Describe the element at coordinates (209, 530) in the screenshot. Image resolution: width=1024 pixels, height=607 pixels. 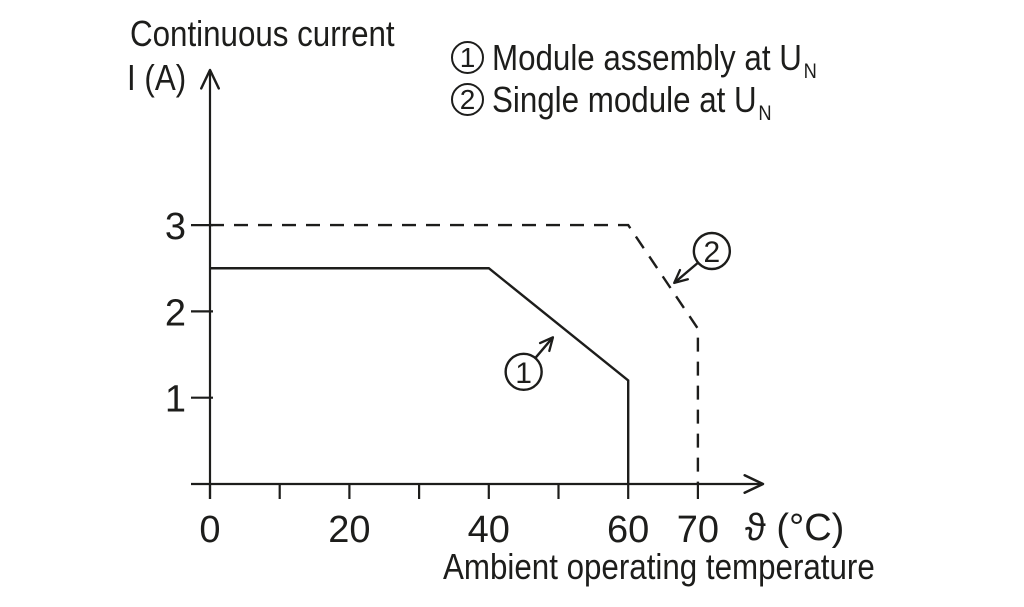
I see `x-tick-label: 0` at that location.